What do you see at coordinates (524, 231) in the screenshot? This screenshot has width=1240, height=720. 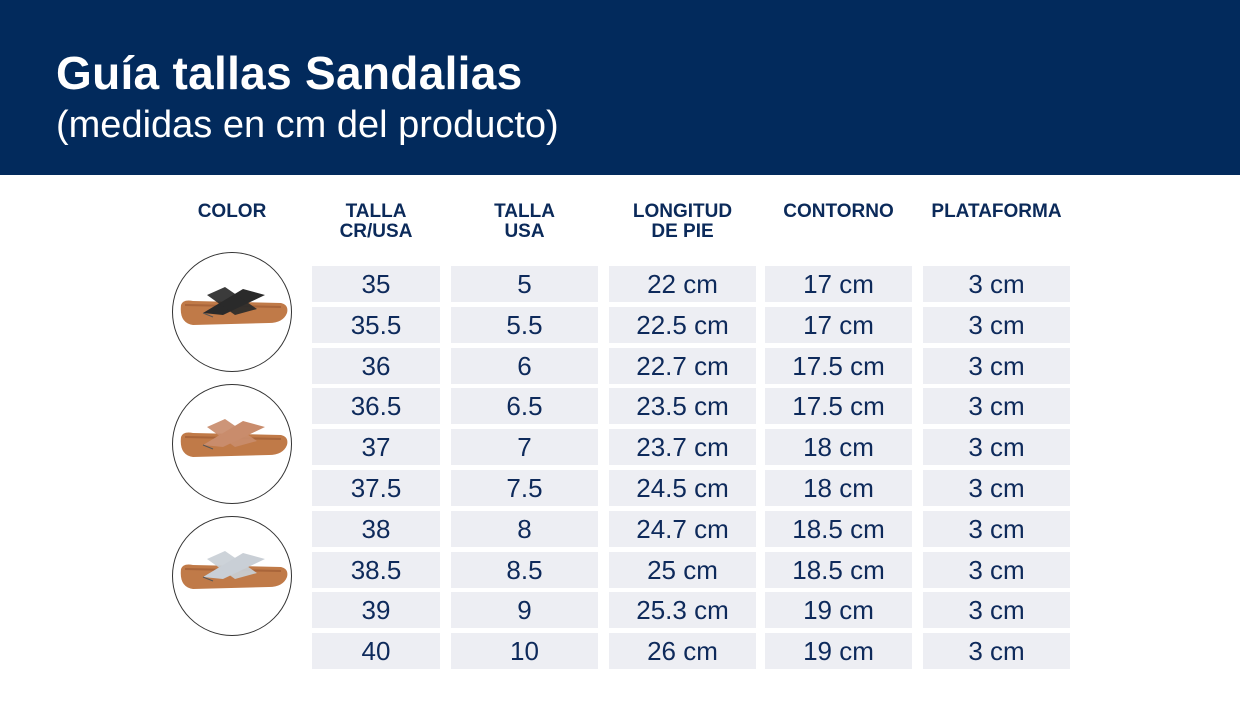 I see `column-header-line: USA` at bounding box center [524, 231].